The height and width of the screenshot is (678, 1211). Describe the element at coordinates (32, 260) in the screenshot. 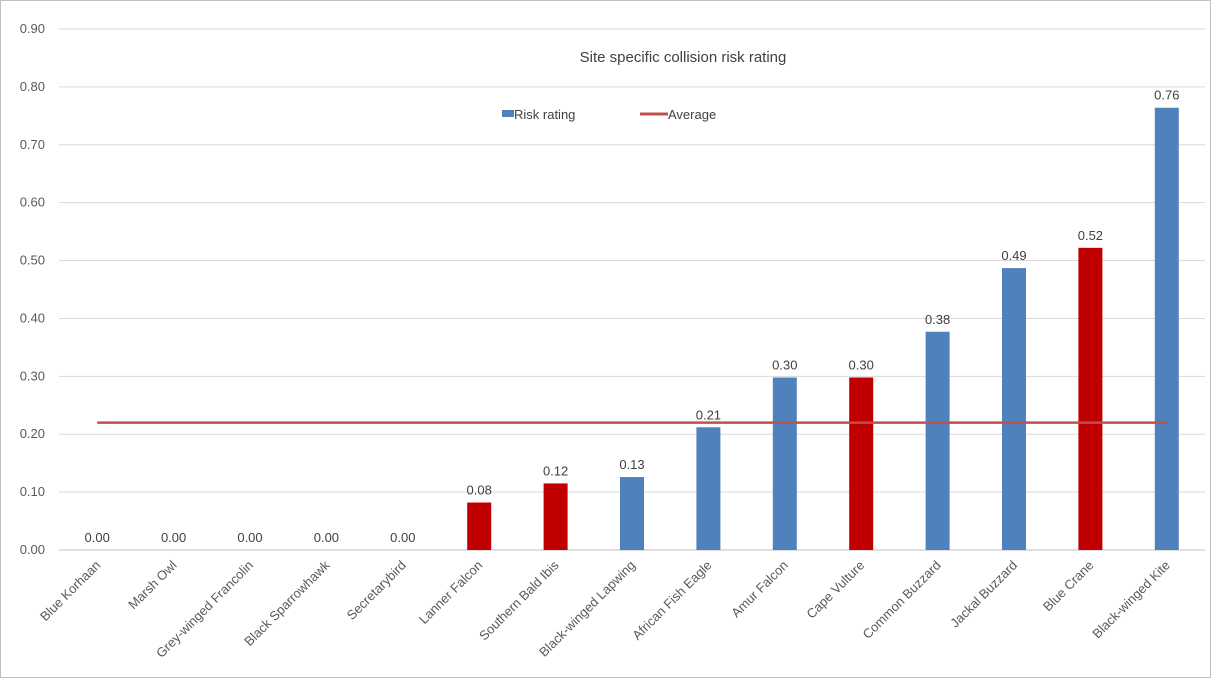

I see `y-tick-label: 0.50` at that location.